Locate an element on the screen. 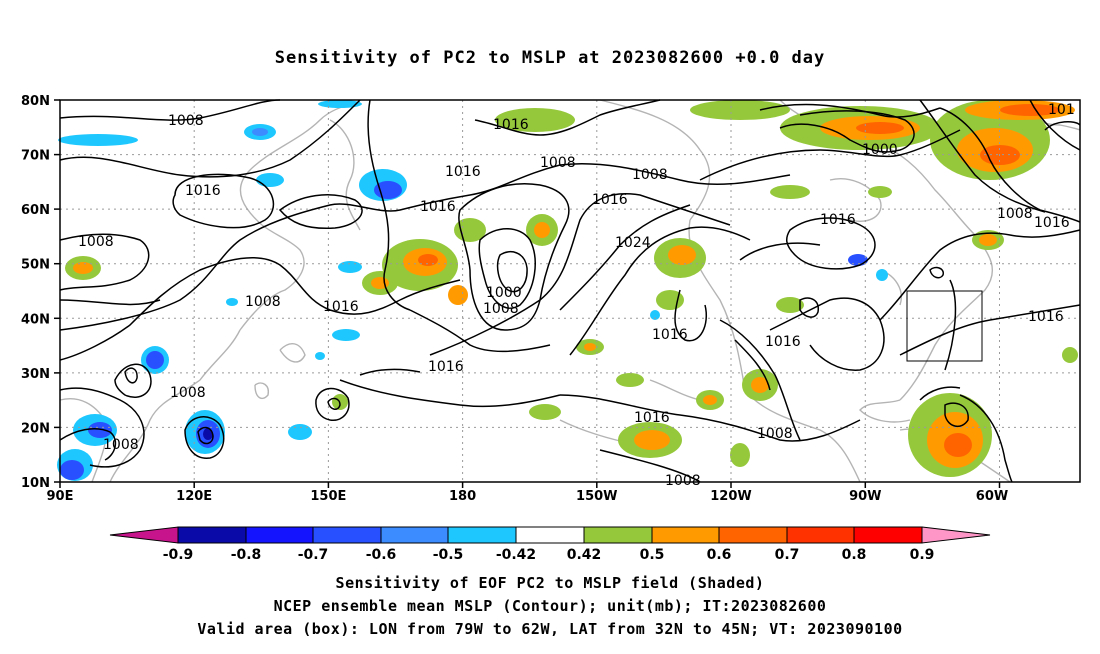 This screenshot has height=654, width=1100. lat-tick-label: 80N is located at coordinates (35, 101).